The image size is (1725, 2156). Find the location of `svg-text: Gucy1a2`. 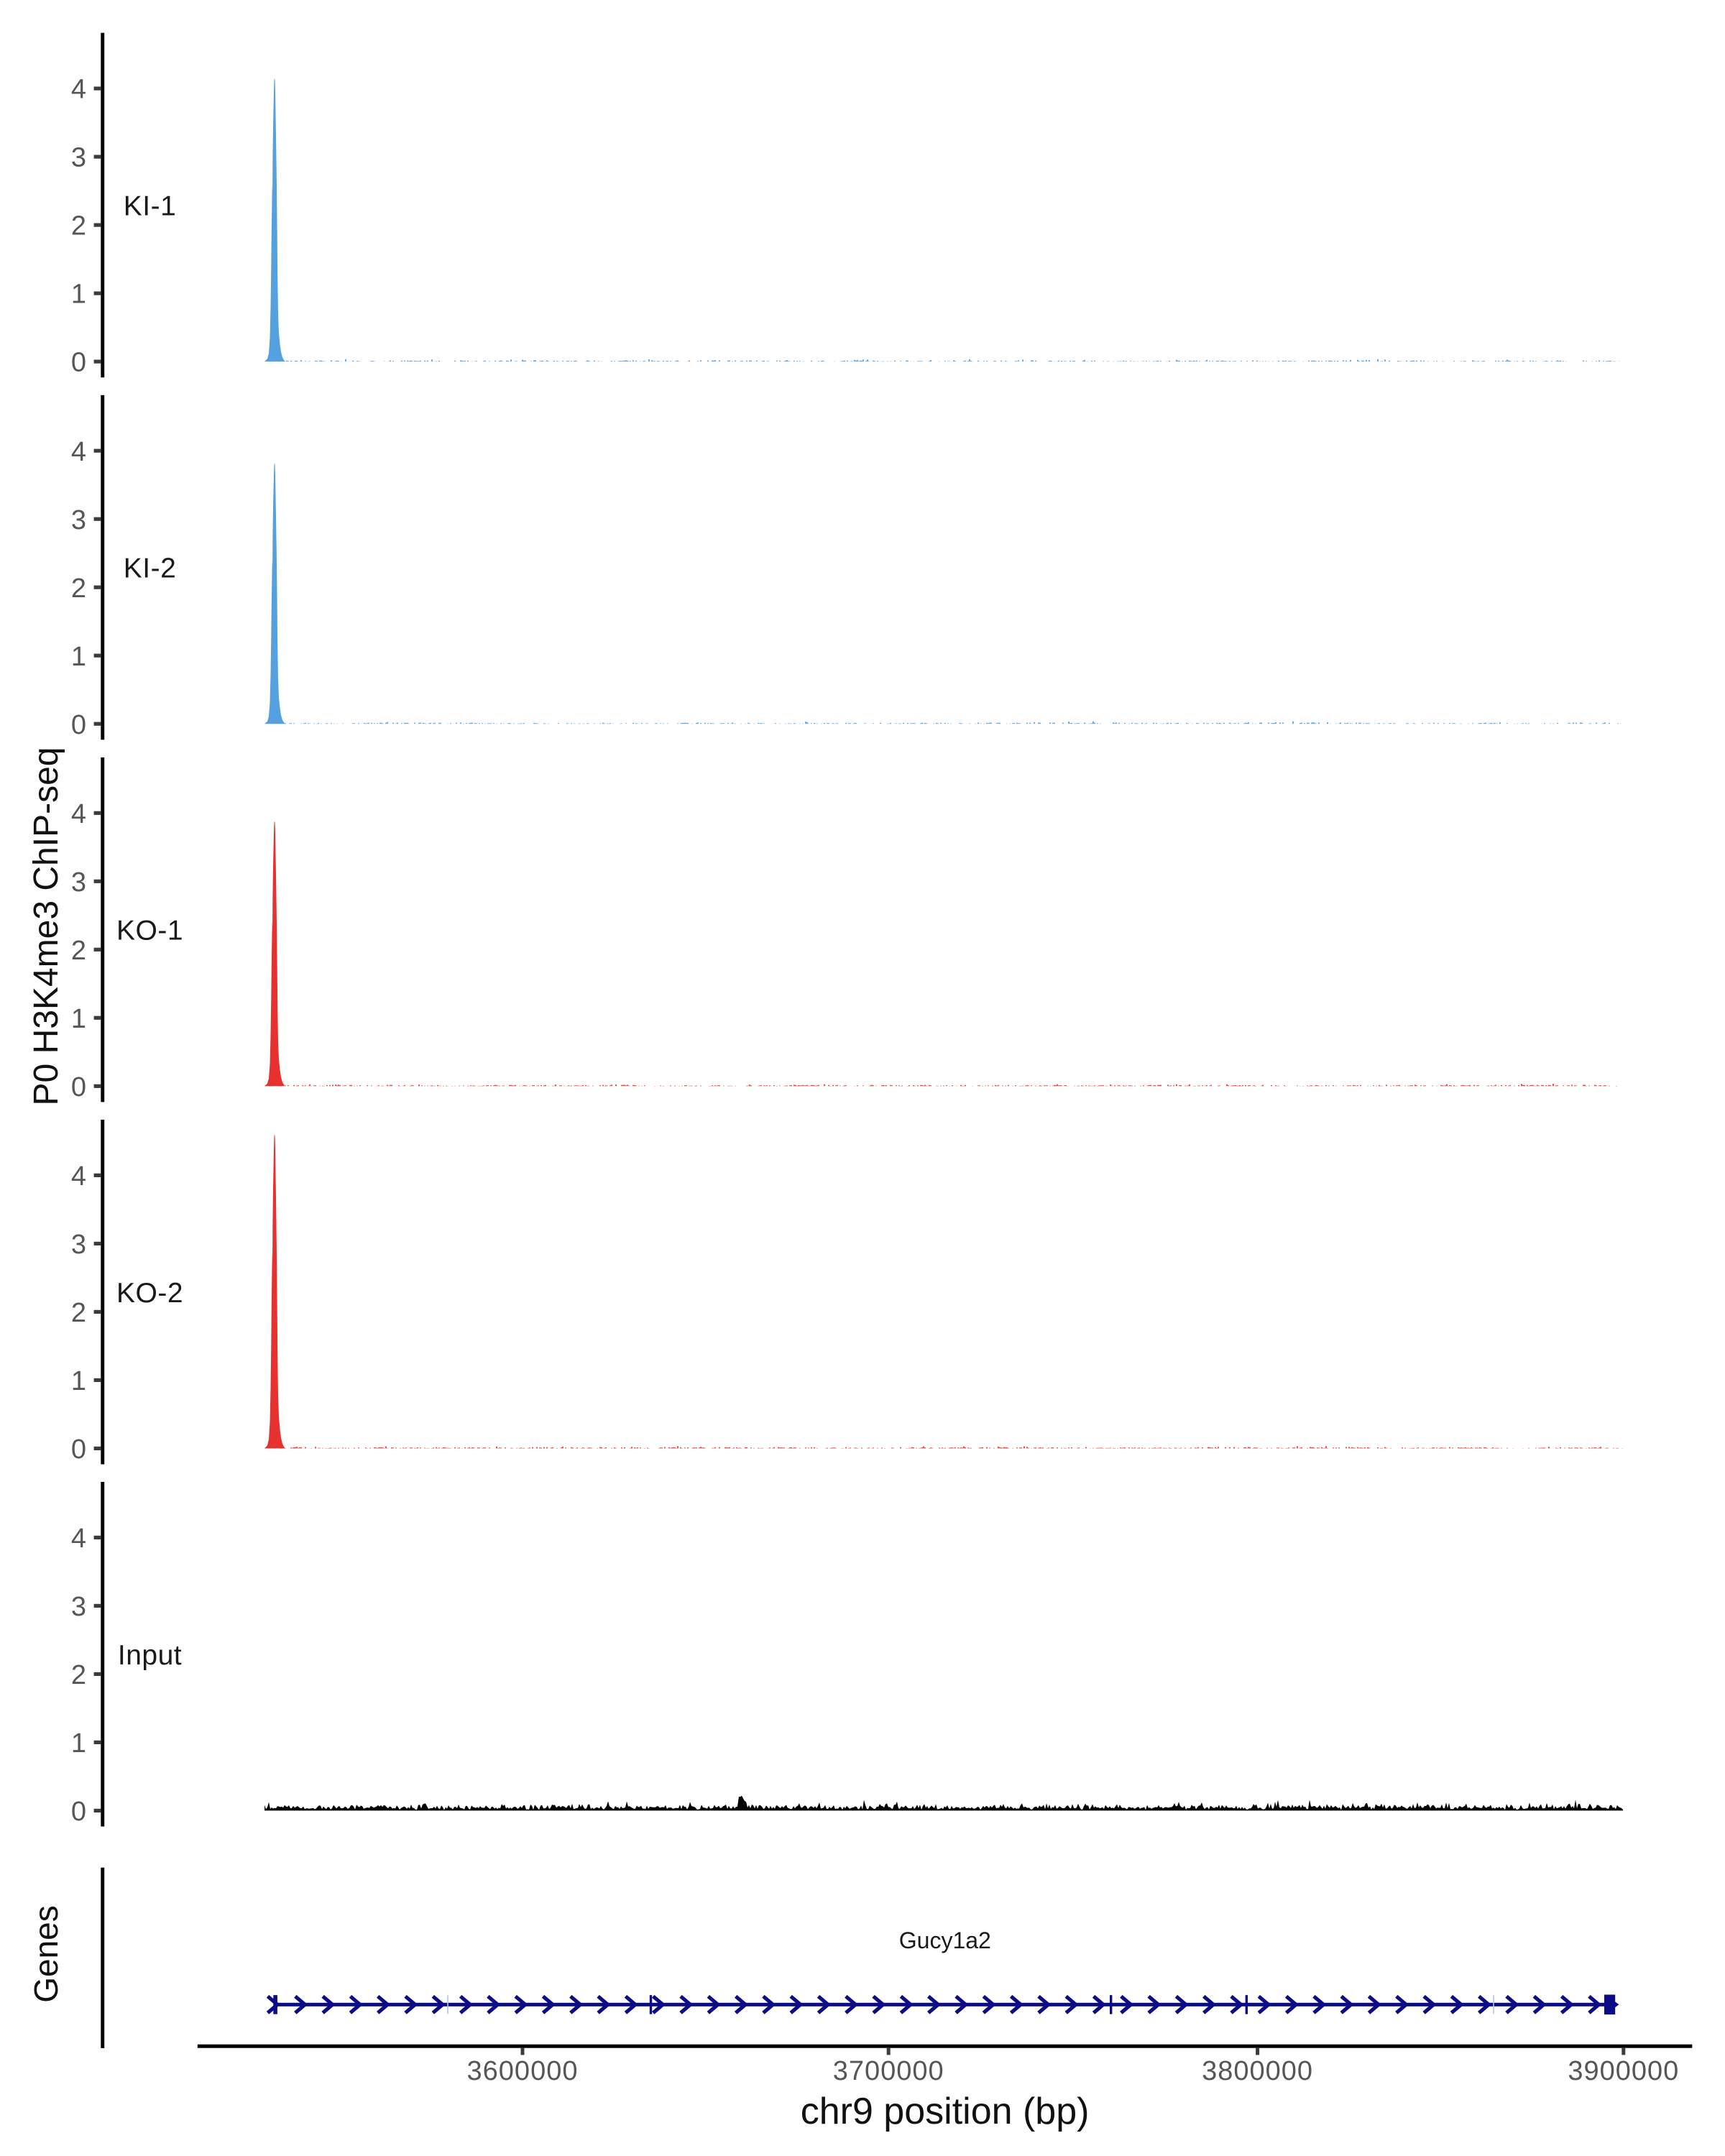

svg-text: Gucy1a2 is located at coordinates (945, 1940).